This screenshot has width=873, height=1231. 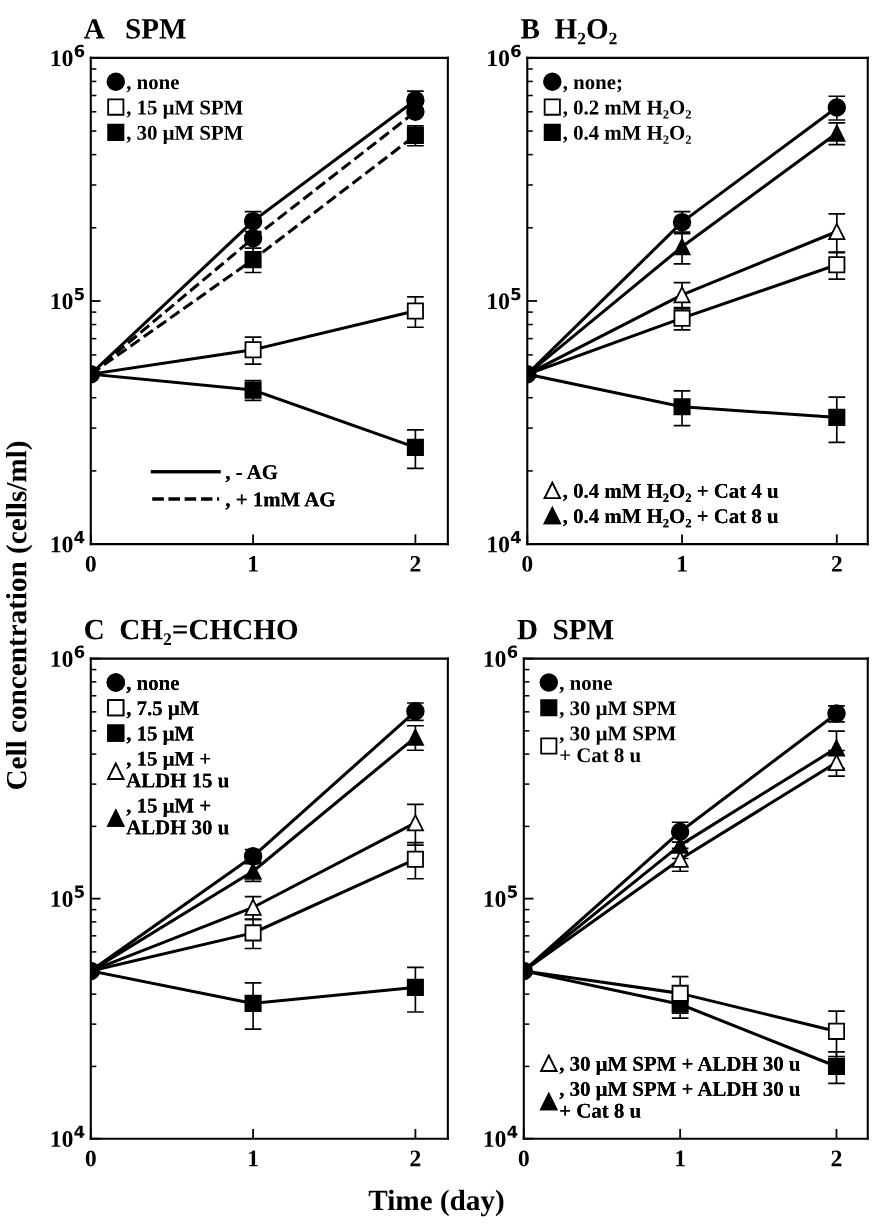 I want to click on legend-label: , 30 μM SPM + ALDH 30 u + Cat 8 u, so click(x=679, y=1099).